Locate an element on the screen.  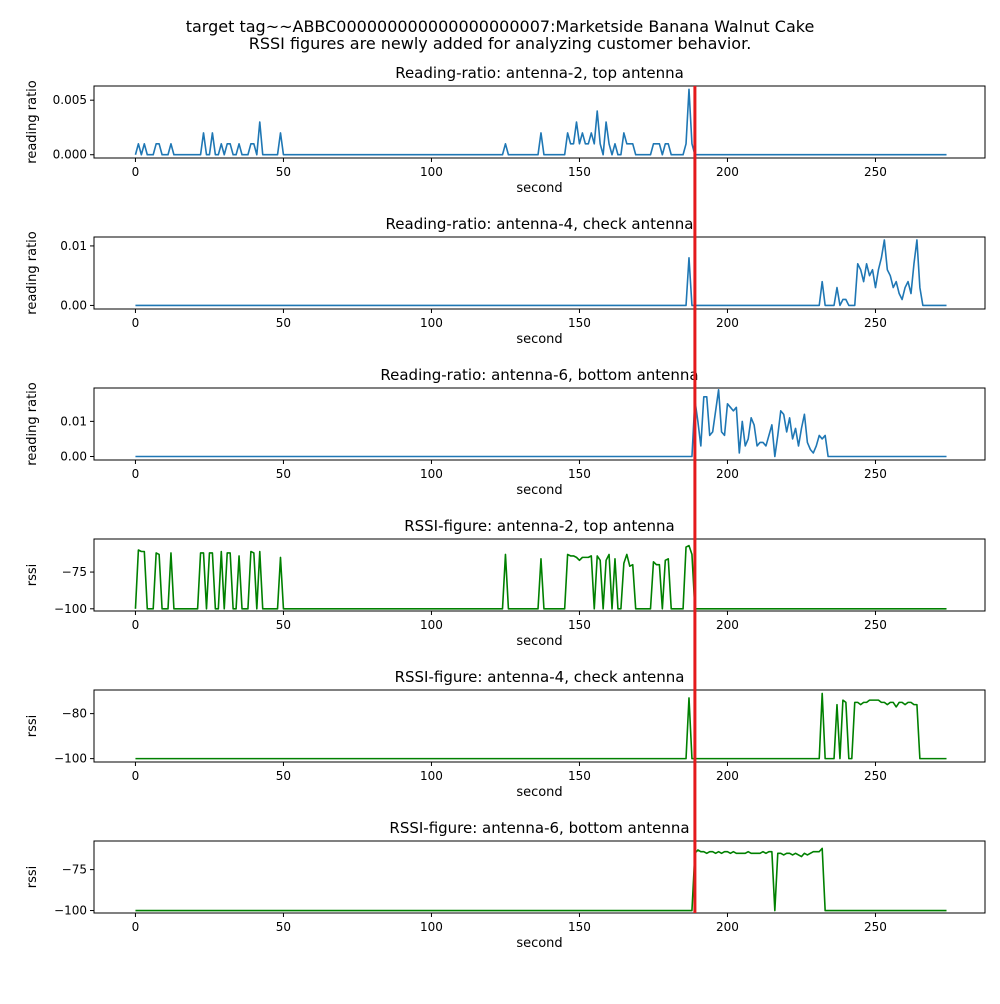
y-tick-label: −80 is located at coordinates (74, 714).